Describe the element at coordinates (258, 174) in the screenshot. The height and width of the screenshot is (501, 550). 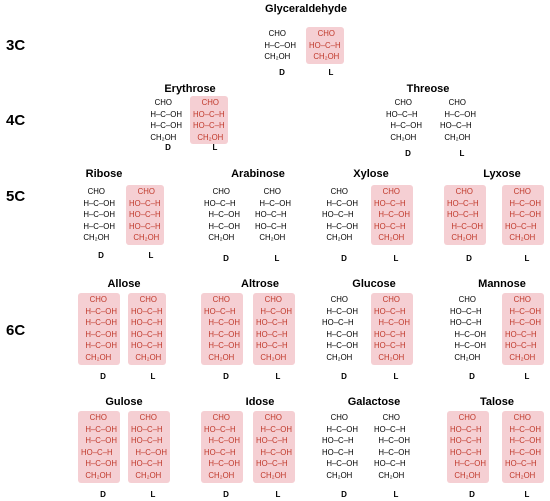
I see `sugar-title-arabinose: Arabinose` at that location.